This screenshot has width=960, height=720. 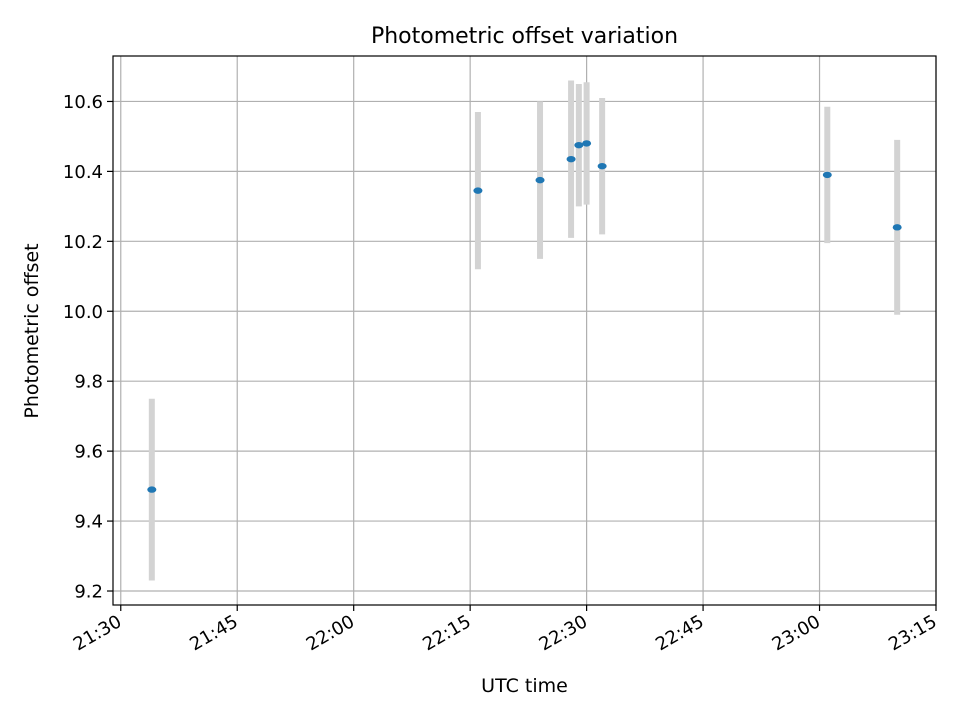 What do you see at coordinates (83, 172) in the screenshot?
I see `y-tick-label: 10.4` at bounding box center [83, 172].